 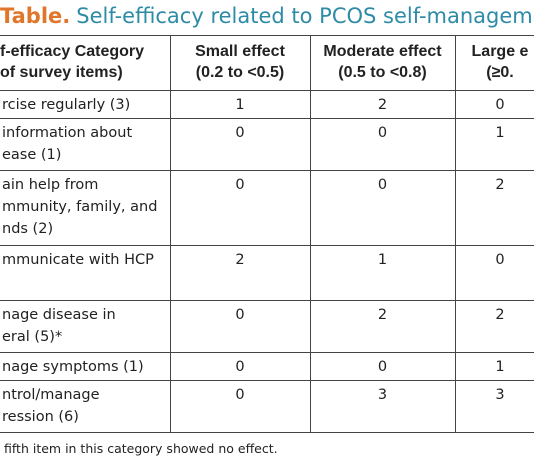 What do you see at coordinates (72, 51) in the screenshot?
I see `cell-line: f-efficacy Category` at bounding box center [72, 51].